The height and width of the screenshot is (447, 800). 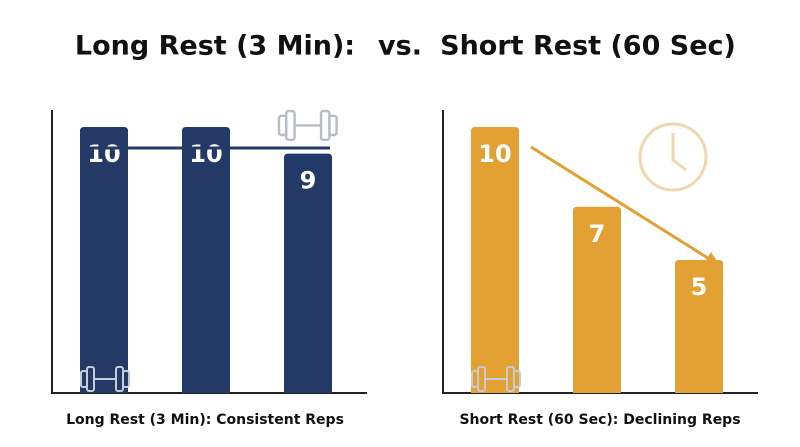 What do you see at coordinates (712, 259) in the screenshot?
I see `arrow-head` at bounding box center [712, 259].